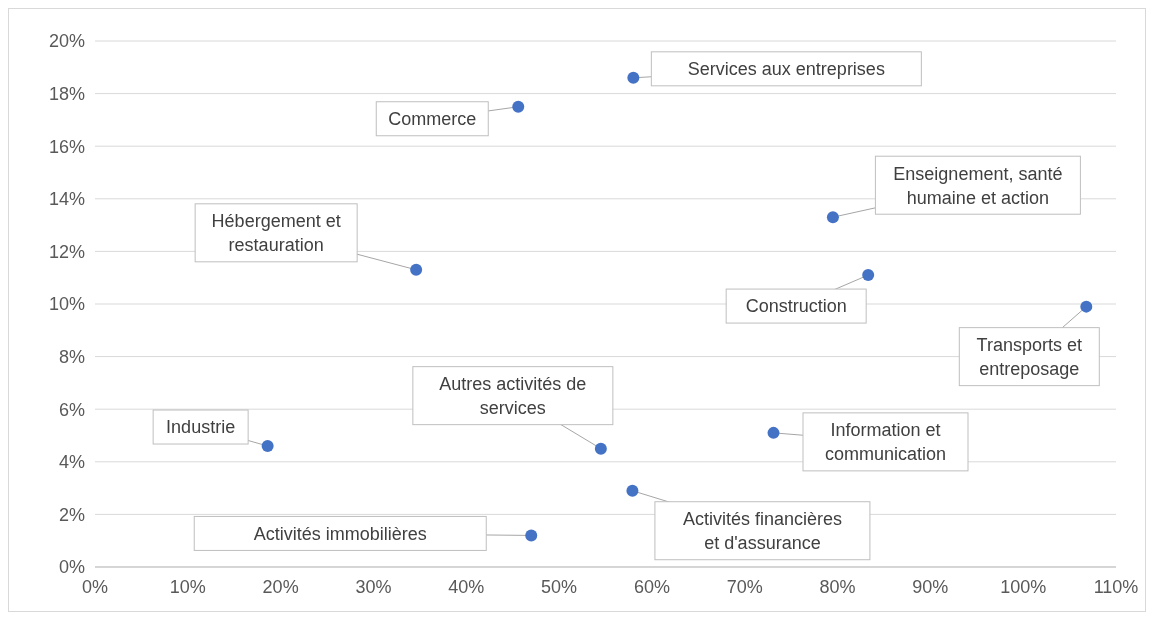 This screenshot has height=620, width=1154. I want to click on x-tick-label: 50%, so click(559, 587).